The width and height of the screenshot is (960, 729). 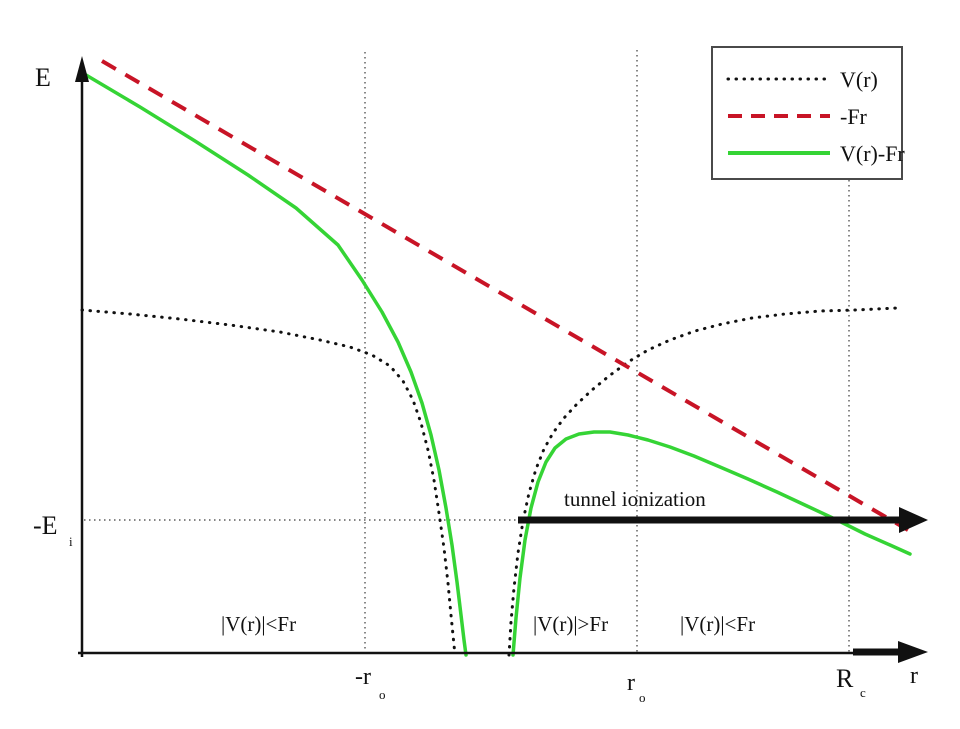 What do you see at coordinates (863, 692) in the screenshot?
I see `tick-rc-subscript: c` at bounding box center [863, 692].